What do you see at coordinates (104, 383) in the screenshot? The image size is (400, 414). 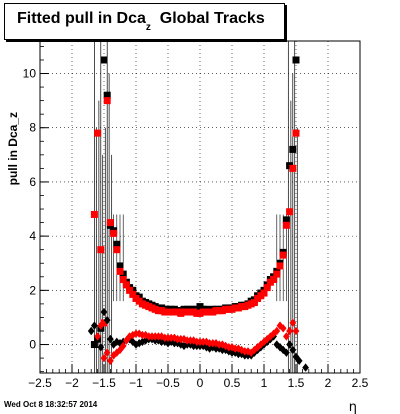 I see `x-tick-label: −1.5` at bounding box center [104, 383].